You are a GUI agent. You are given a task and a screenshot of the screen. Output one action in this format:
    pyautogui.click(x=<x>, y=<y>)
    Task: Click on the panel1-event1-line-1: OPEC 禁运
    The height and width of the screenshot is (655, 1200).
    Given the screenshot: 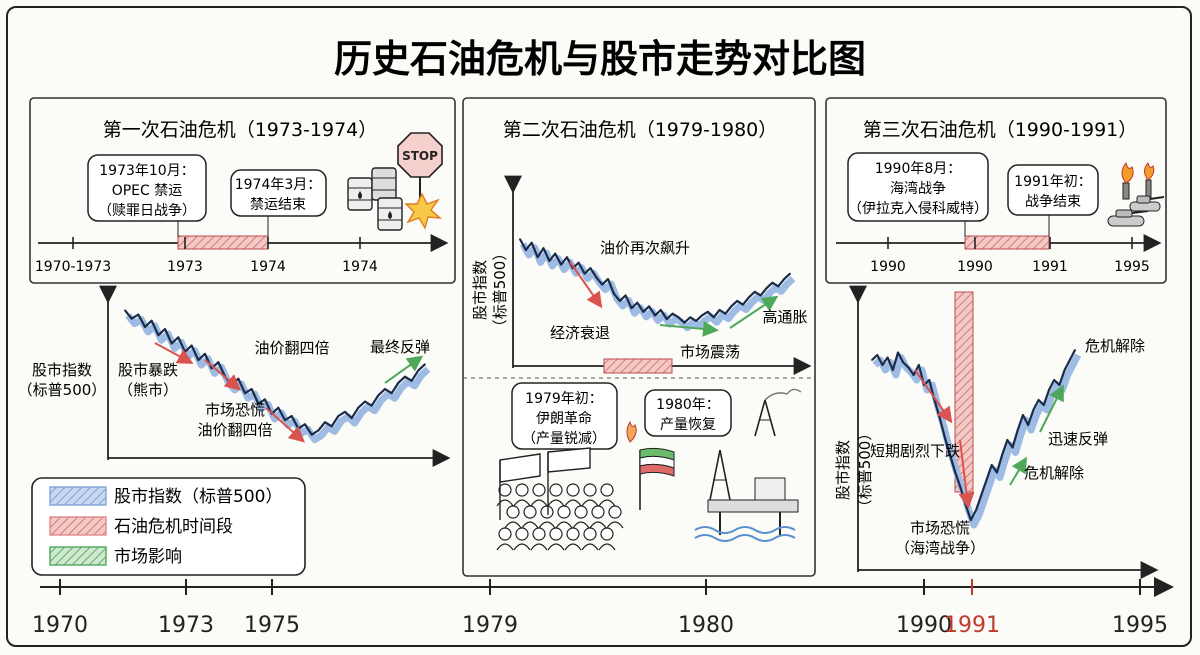 What is the action you would take?
    pyautogui.click(x=147, y=191)
    